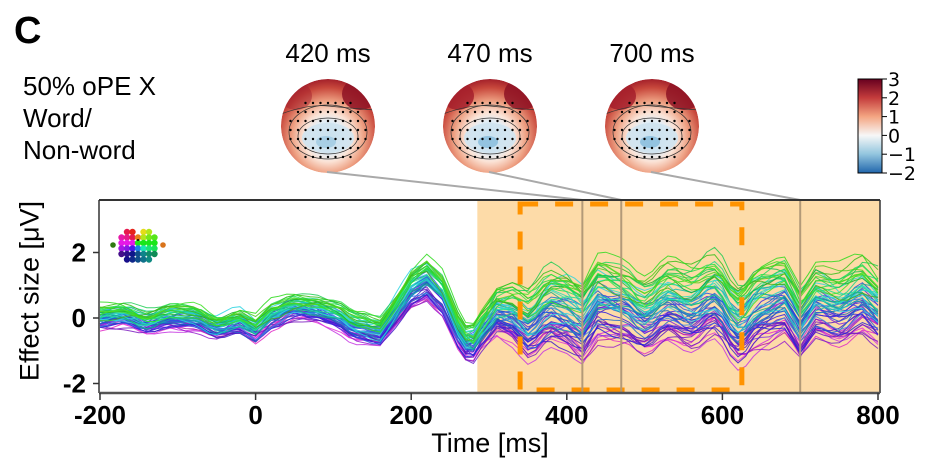 This screenshot has width=926, height=474. Describe the element at coordinates (89, 86) in the screenshot. I see `condition-line-1: 50% oPE X` at that location.